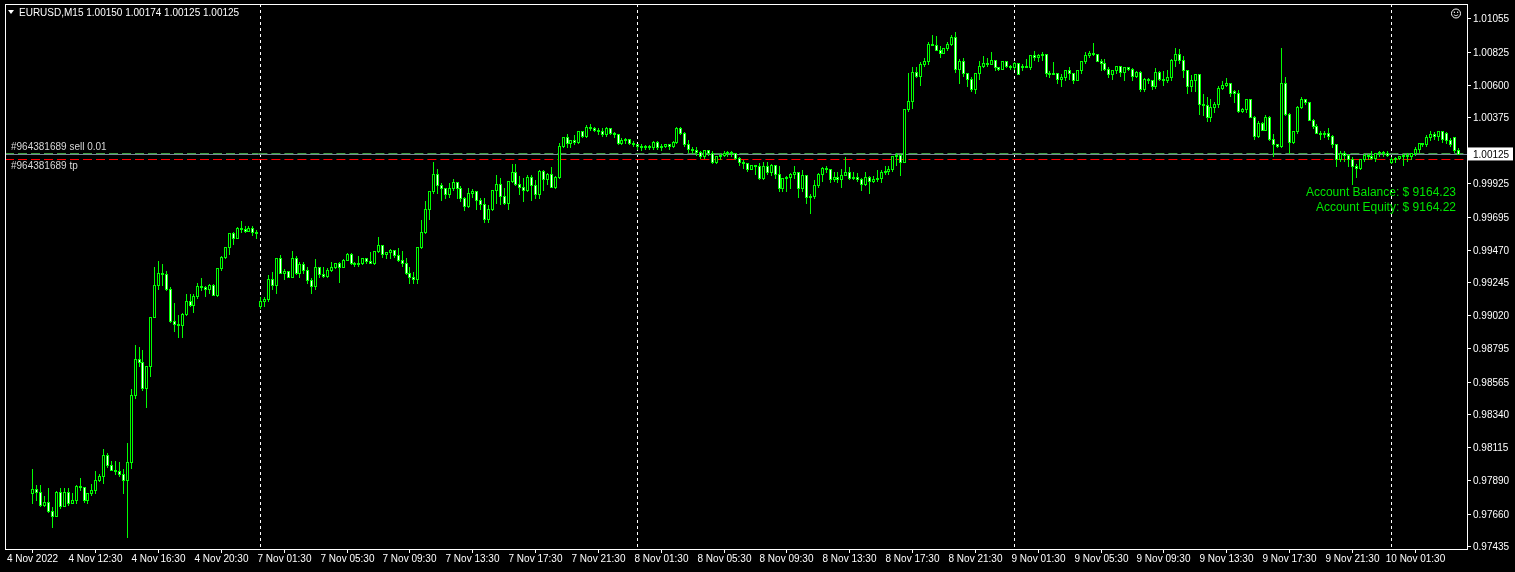 The image size is (1515, 572). Describe the element at coordinates (1491, 382) in the screenshot. I see `y-tick-label: 0.98565` at that location.